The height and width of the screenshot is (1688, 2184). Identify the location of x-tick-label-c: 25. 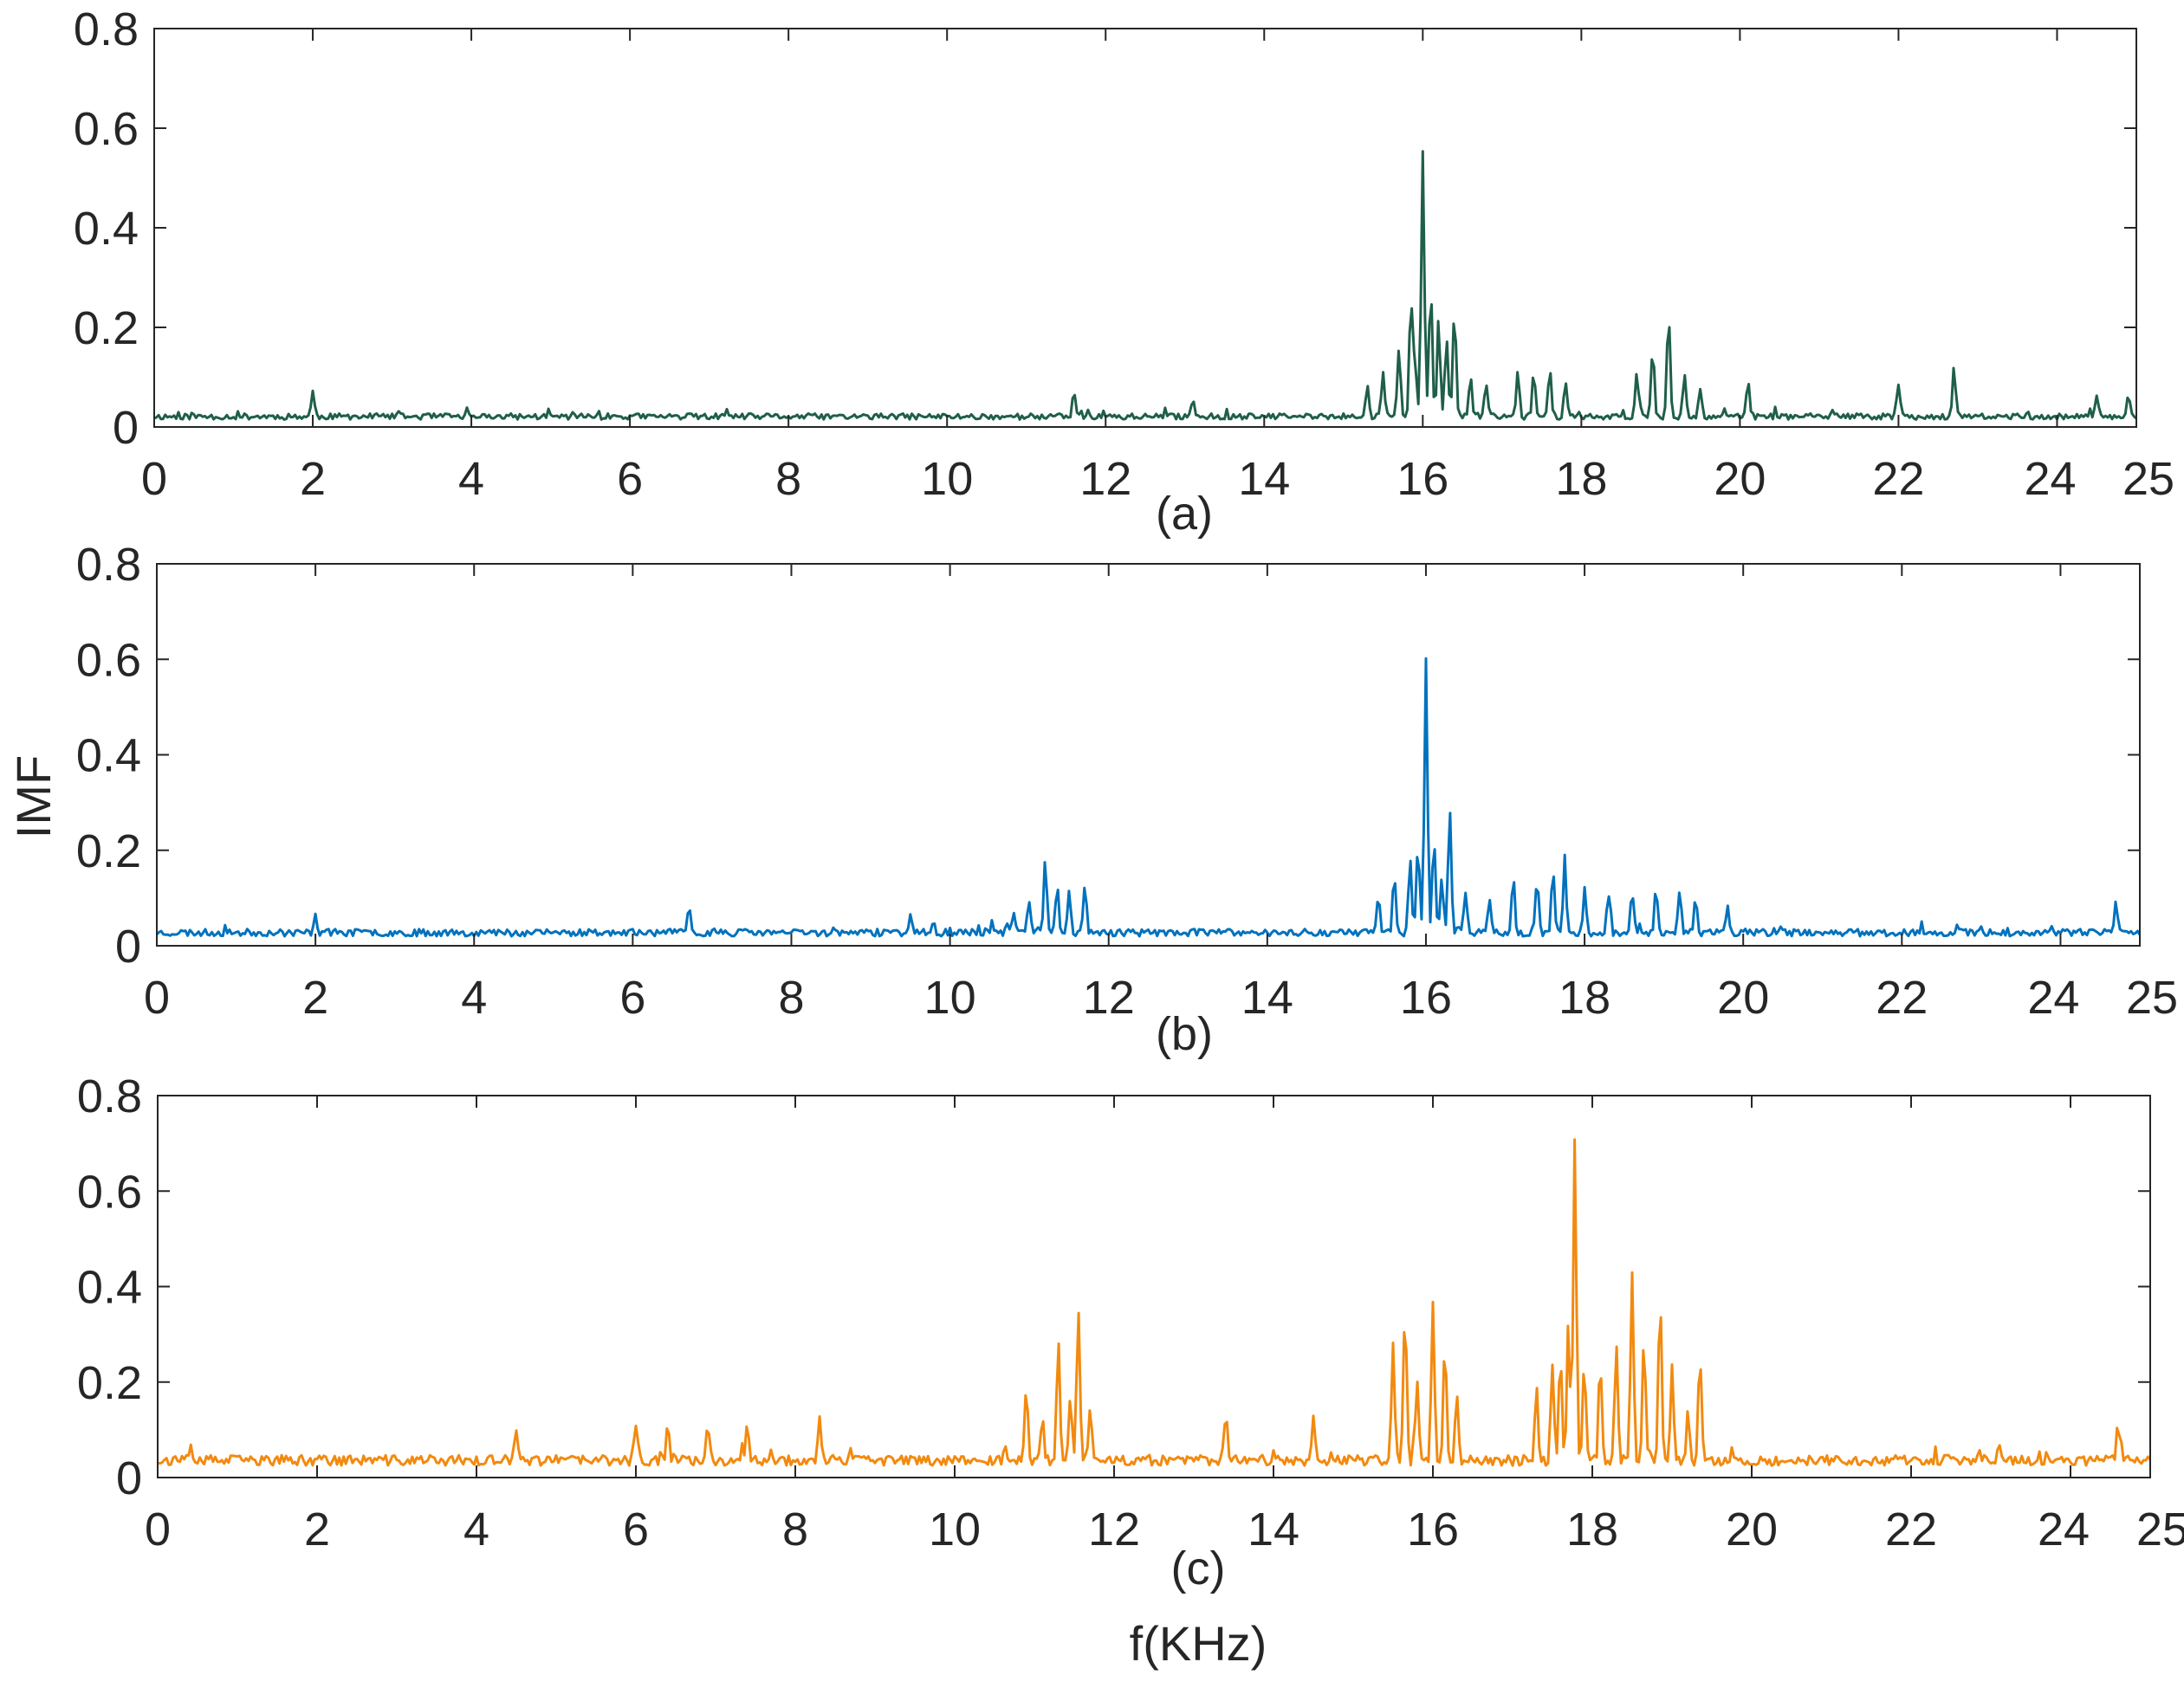
(2160, 1529).